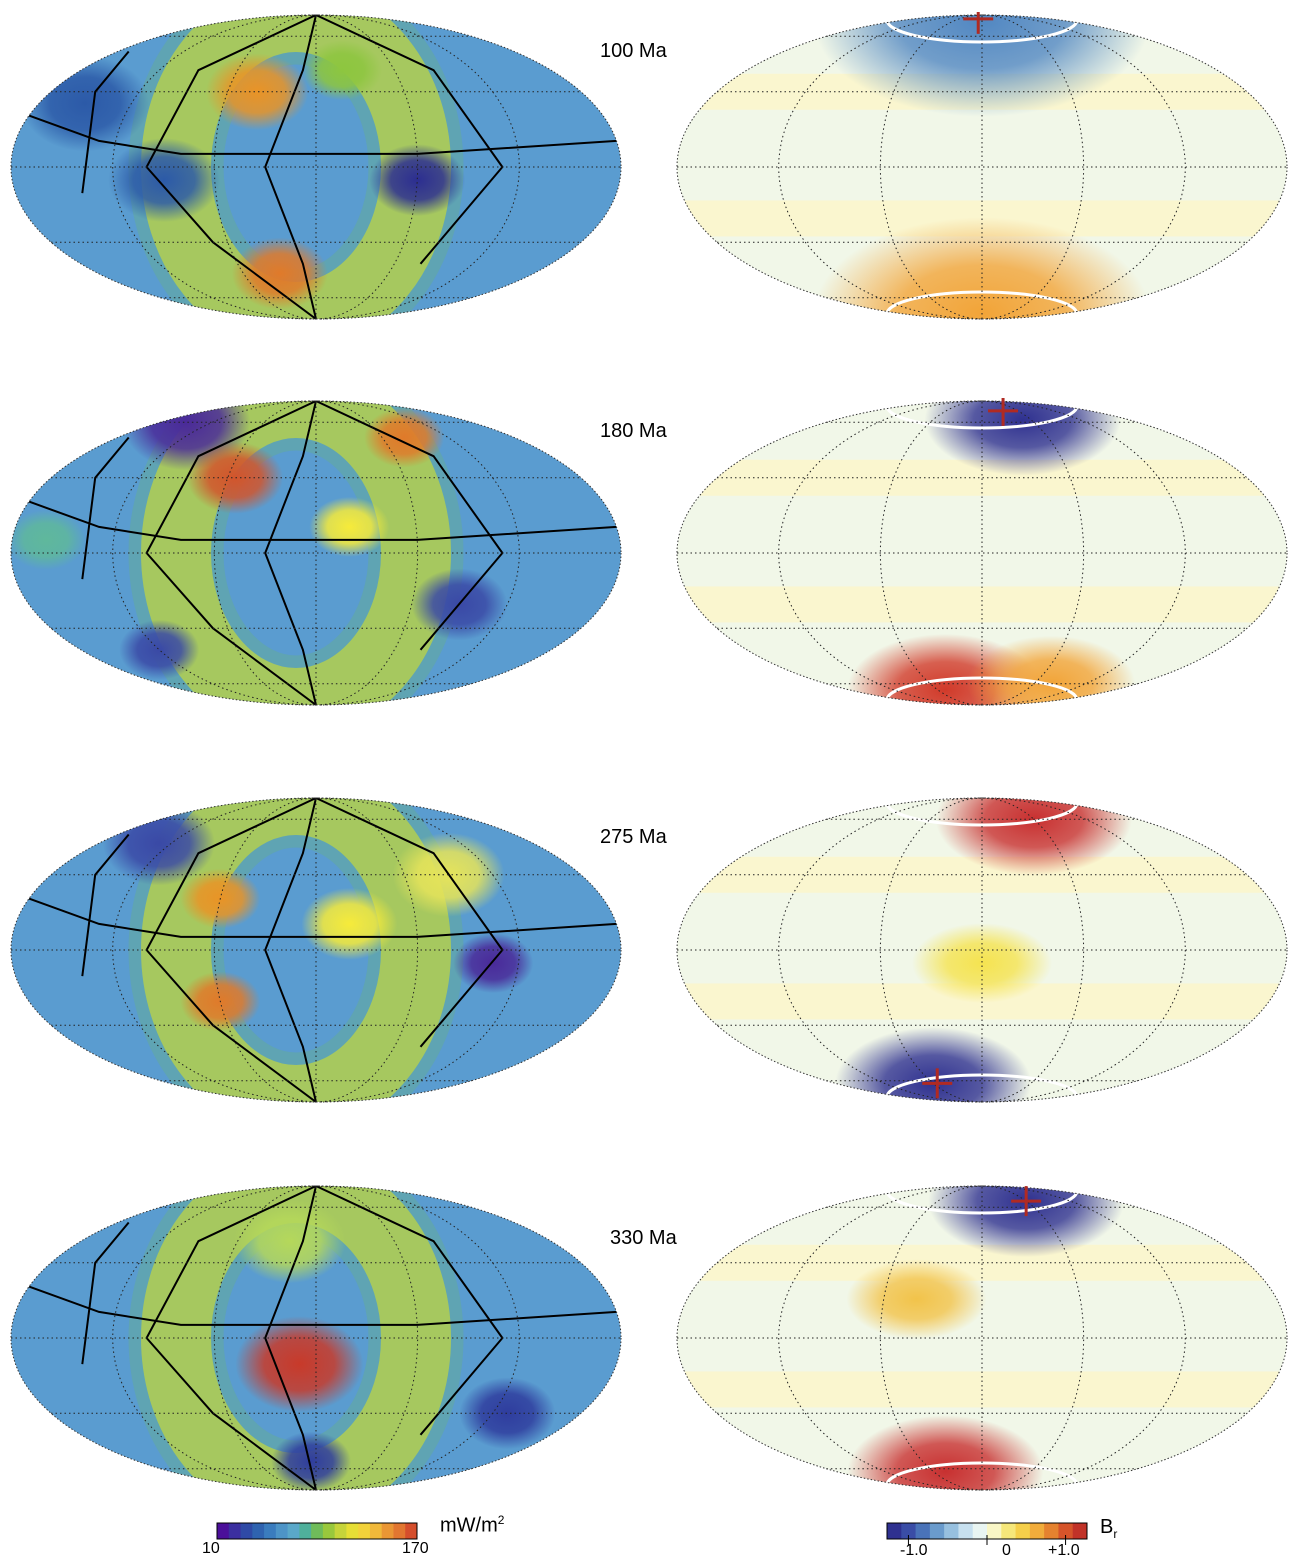 This screenshot has height=1563, width=1294. I want to click on heat-flow-map-275ma, so click(316, 950).